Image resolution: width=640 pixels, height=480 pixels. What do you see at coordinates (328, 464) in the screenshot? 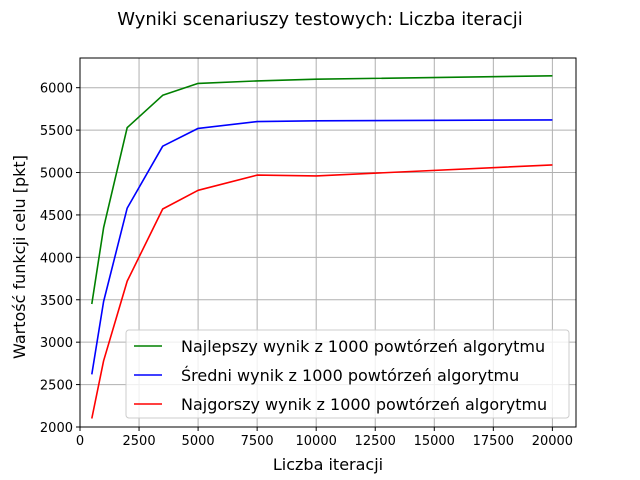
I see `x-axis-title: Liczba iteracji` at bounding box center [328, 464].